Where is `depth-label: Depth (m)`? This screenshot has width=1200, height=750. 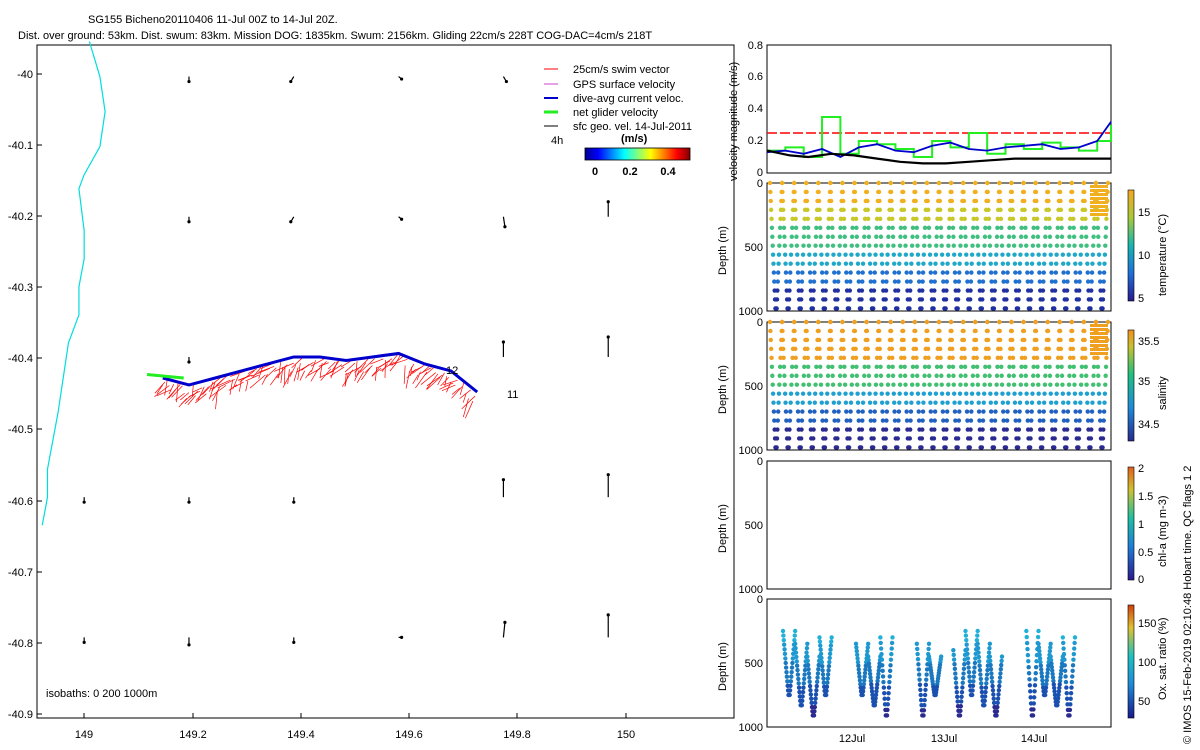
depth-label: Depth (m) is located at coordinates (723, 389).